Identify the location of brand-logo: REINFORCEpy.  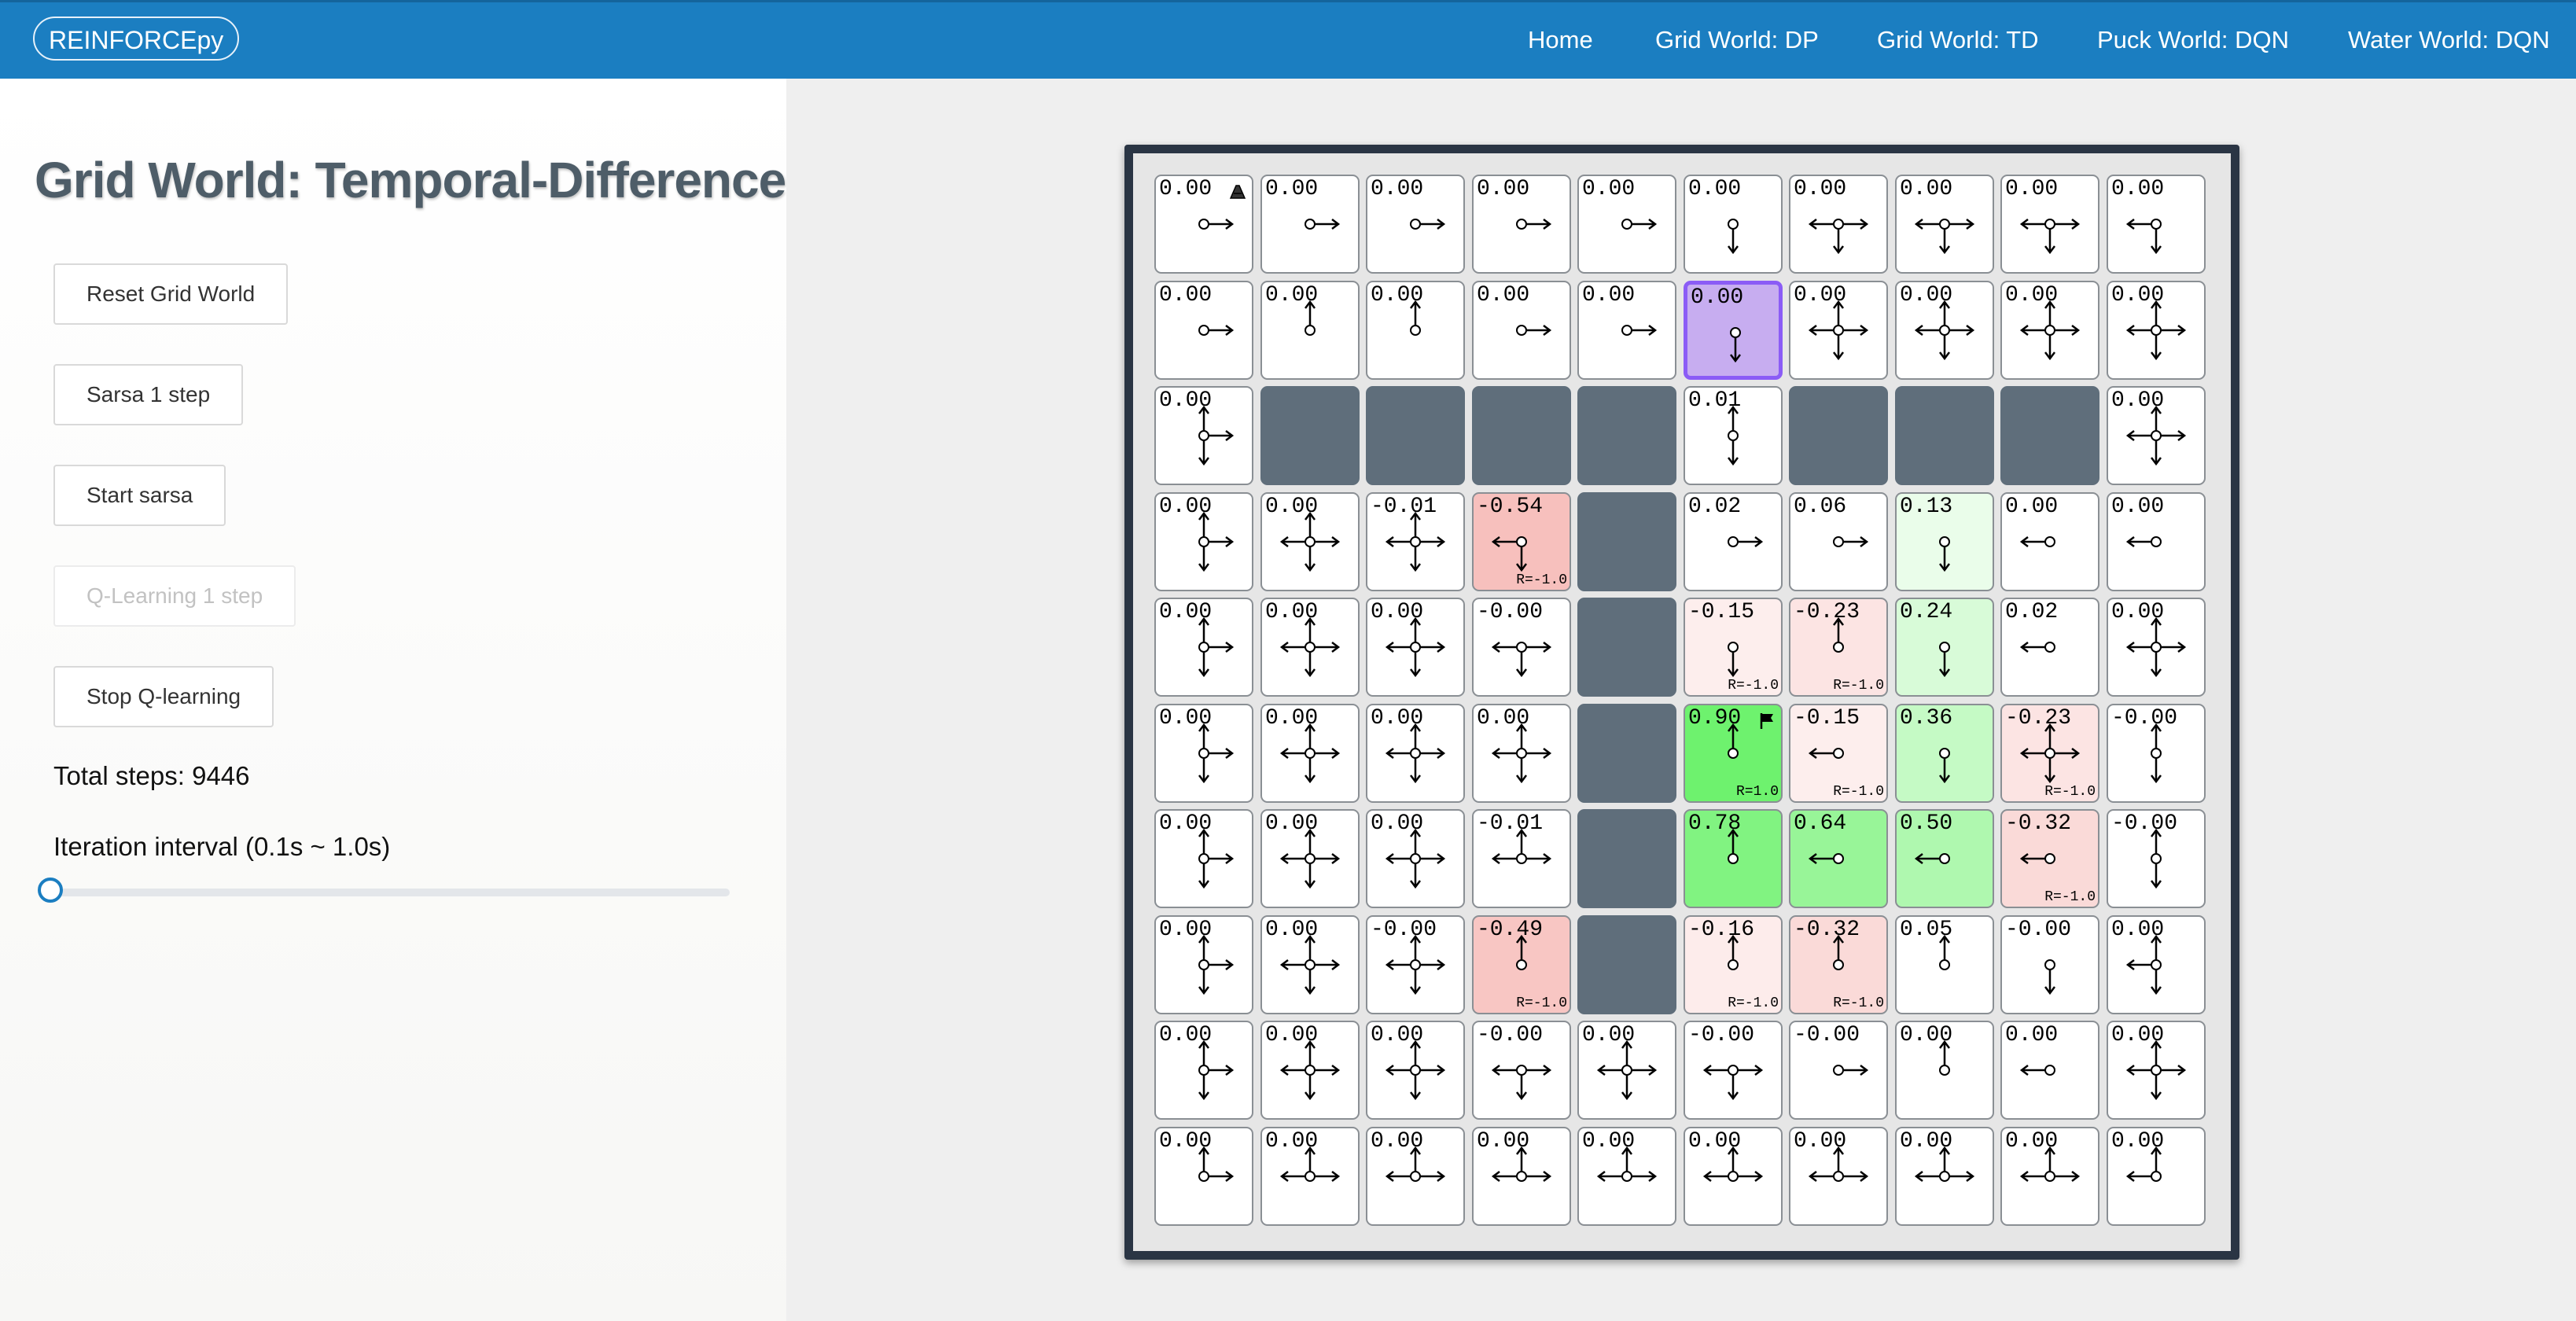
(136, 39).